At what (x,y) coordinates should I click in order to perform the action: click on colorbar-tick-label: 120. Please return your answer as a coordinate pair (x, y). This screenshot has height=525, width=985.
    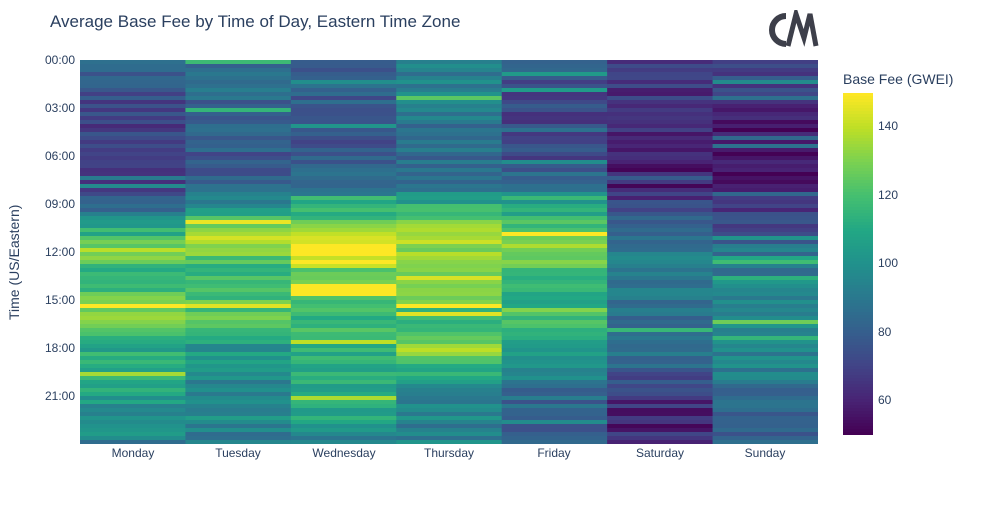
    Looking at the image, I should click on (888, 195).